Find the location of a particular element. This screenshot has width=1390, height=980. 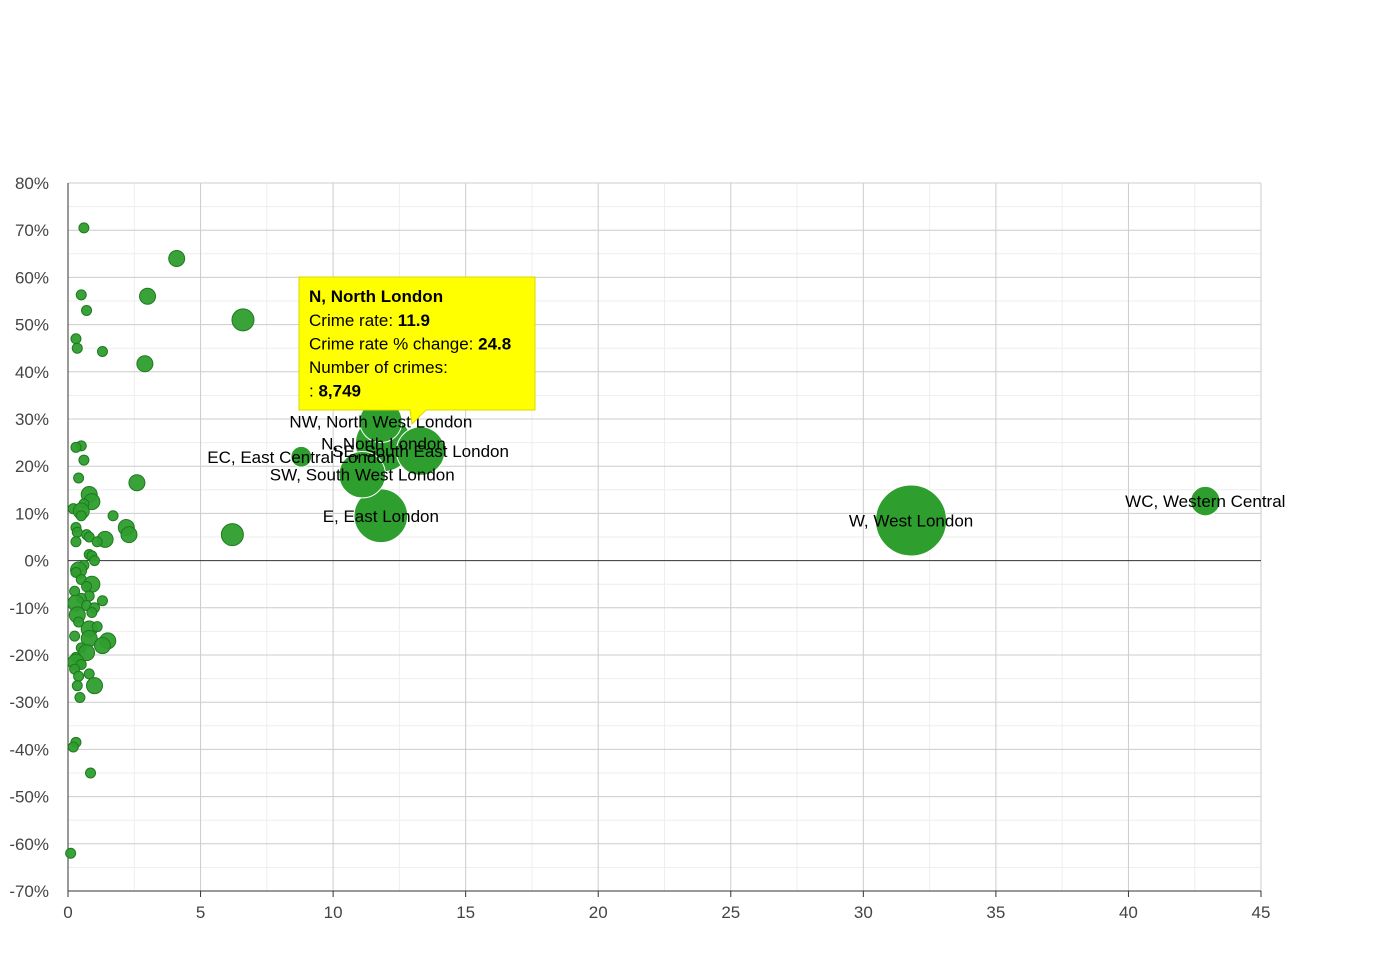

tooltip-row: Crime rate: 11.9 is located at coordinates (369, 320).